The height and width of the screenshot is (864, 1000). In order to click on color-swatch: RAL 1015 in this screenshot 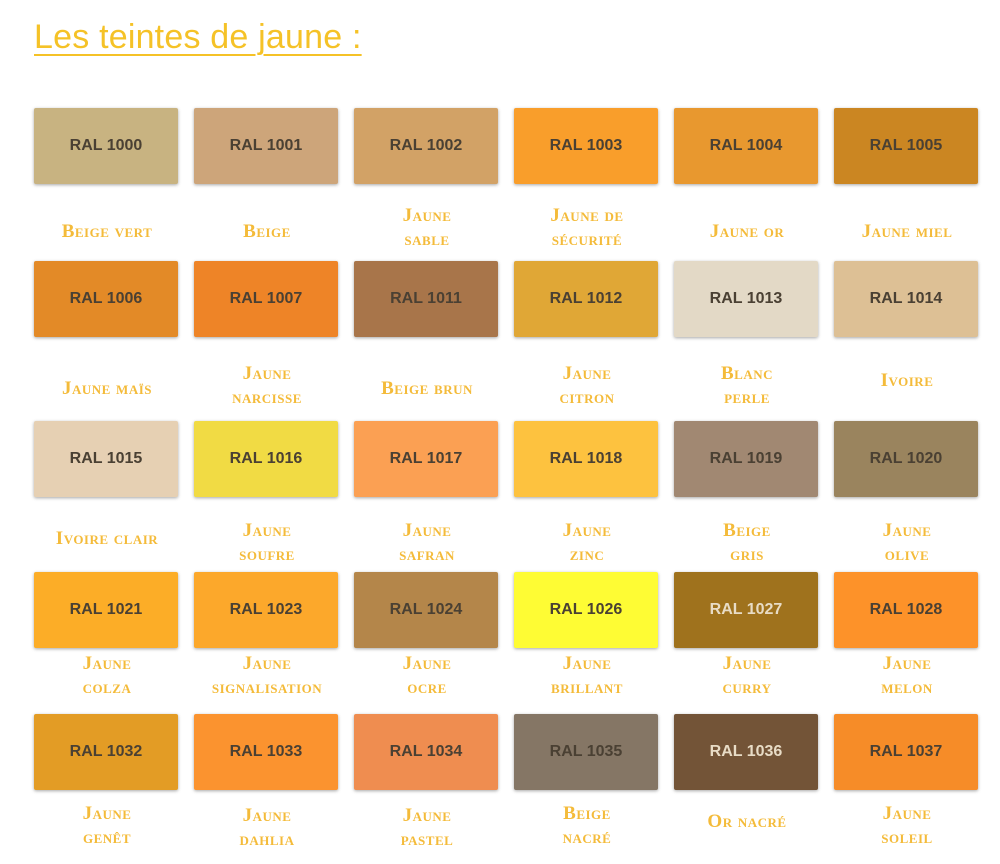, I will do `click(106, 459)`.